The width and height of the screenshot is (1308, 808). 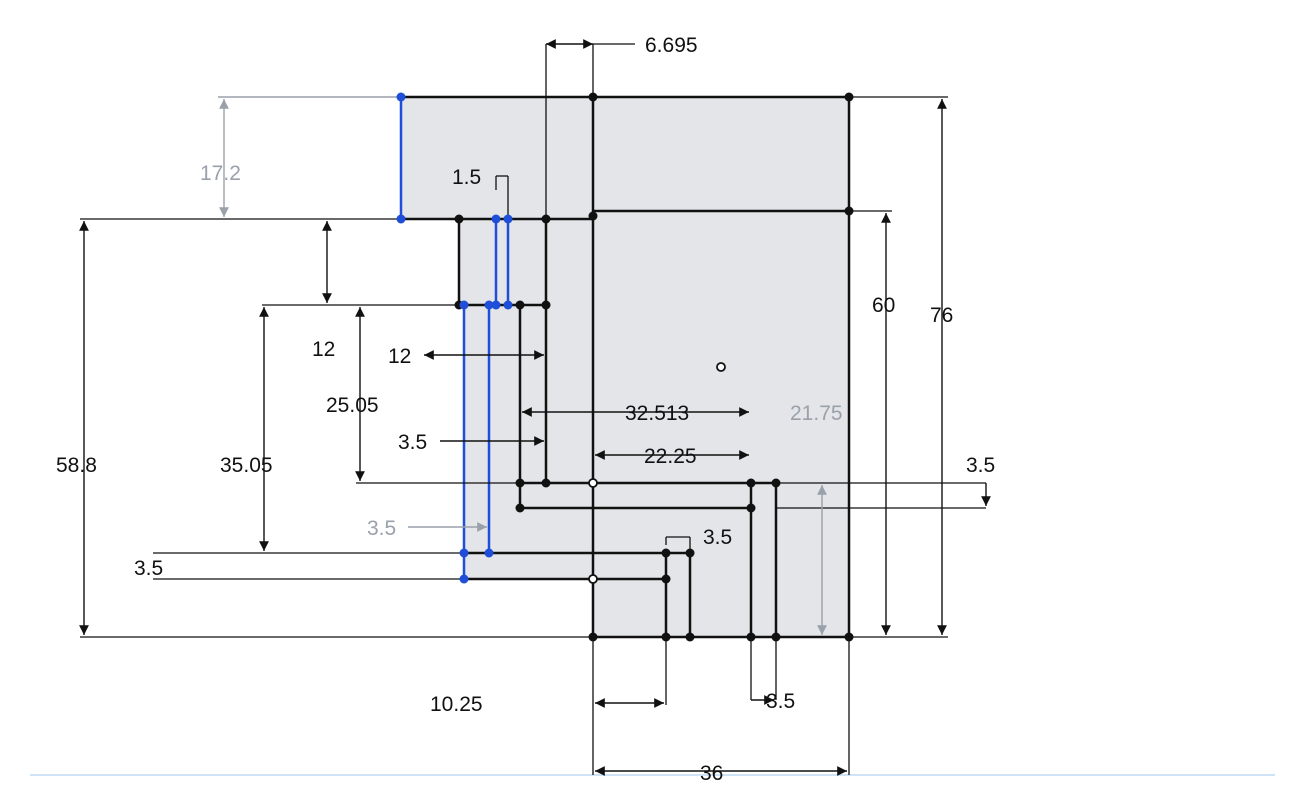 I want to click on dim-76: 76, so click(x=941, y=315).